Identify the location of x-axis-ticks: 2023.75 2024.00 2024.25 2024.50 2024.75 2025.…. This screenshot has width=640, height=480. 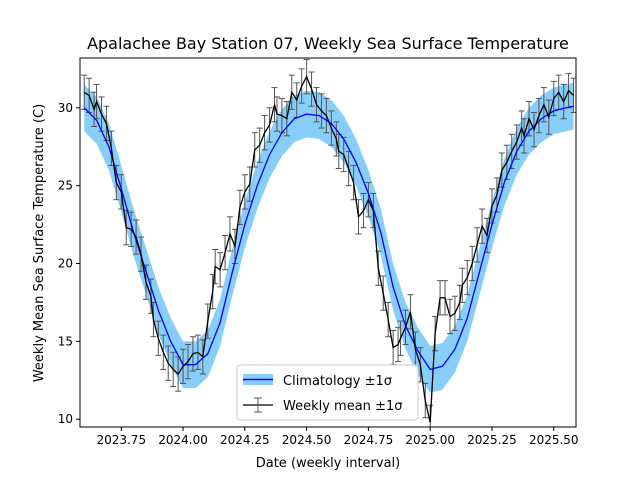
(337, 437).